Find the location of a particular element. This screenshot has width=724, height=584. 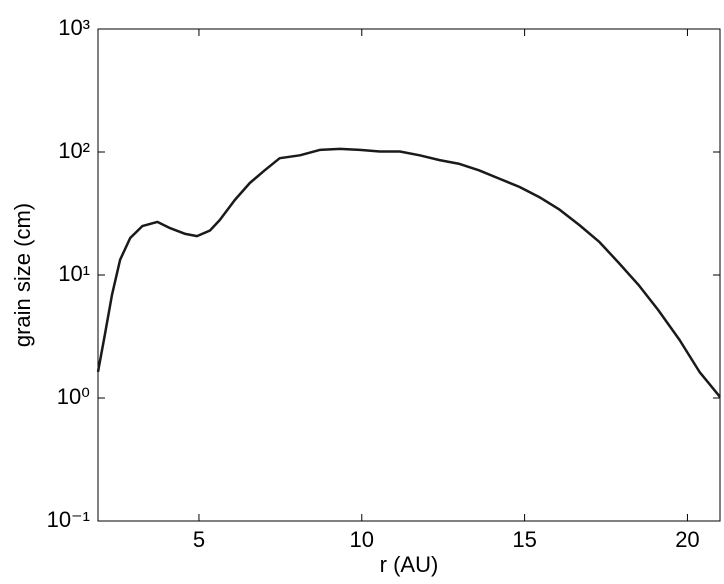

x-tick-label: 20 is located at coordinates (687, 539).